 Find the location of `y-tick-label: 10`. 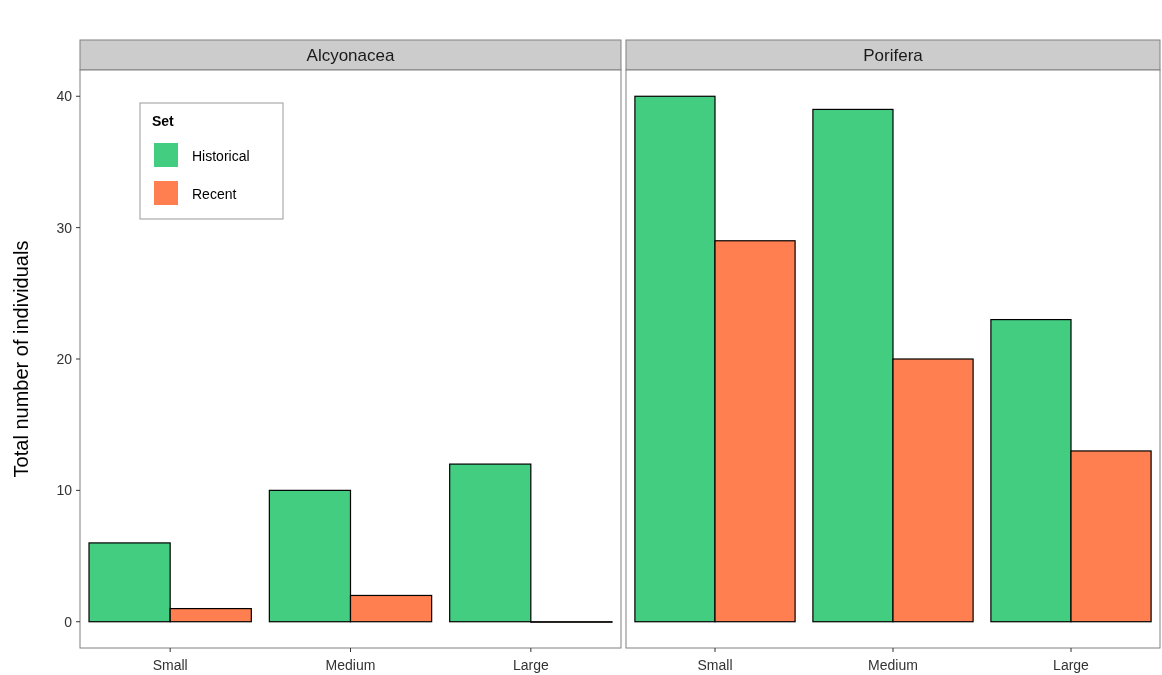

y-tick-label: 10 is located at coordinates (64, 490).